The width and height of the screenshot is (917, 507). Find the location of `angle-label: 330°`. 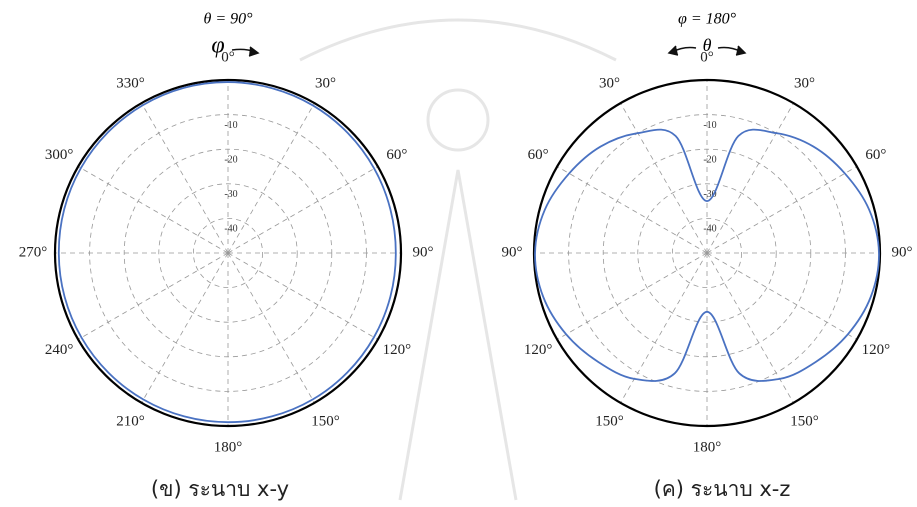

angle-label: 330° is located at coordinates (130, 84).